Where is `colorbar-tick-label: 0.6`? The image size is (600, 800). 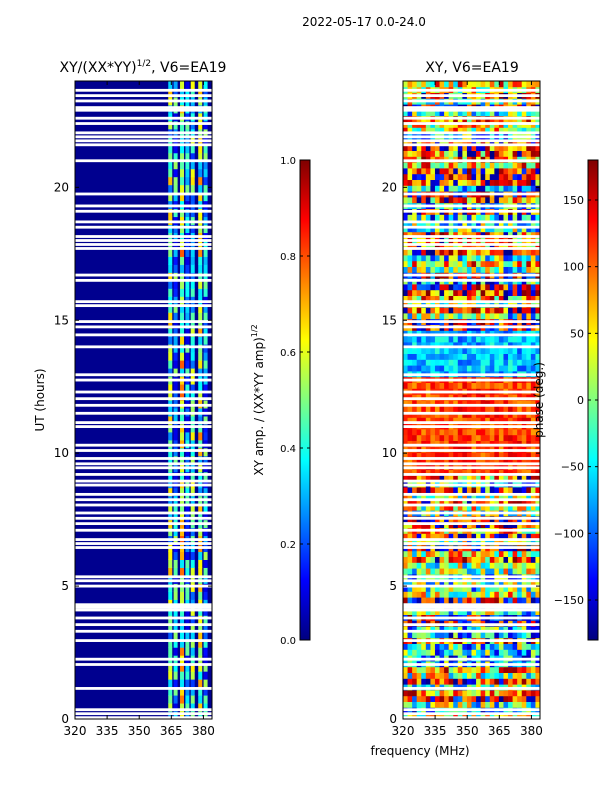 colorbar-tick-label: 0.6 is located at coordinates (288, 353).